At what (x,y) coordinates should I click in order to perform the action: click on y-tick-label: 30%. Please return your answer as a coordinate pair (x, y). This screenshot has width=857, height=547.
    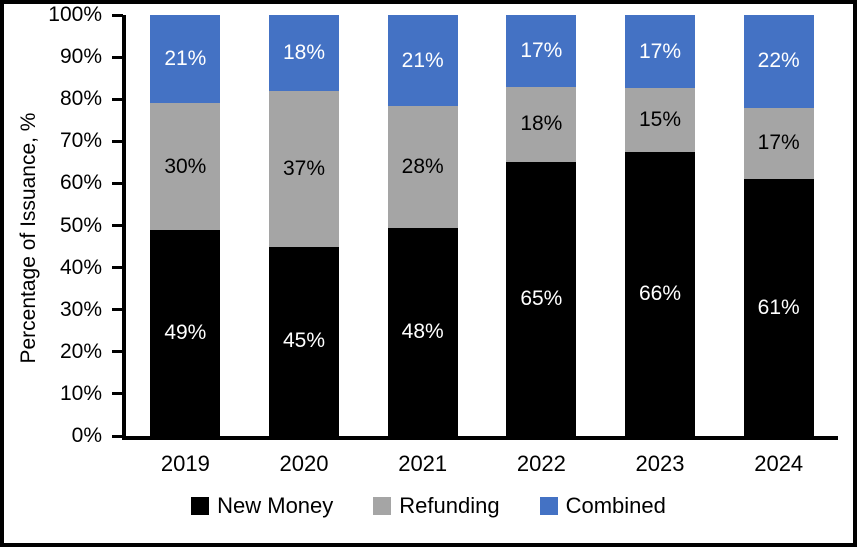
    Looking at the image, I should click on (80, 309).